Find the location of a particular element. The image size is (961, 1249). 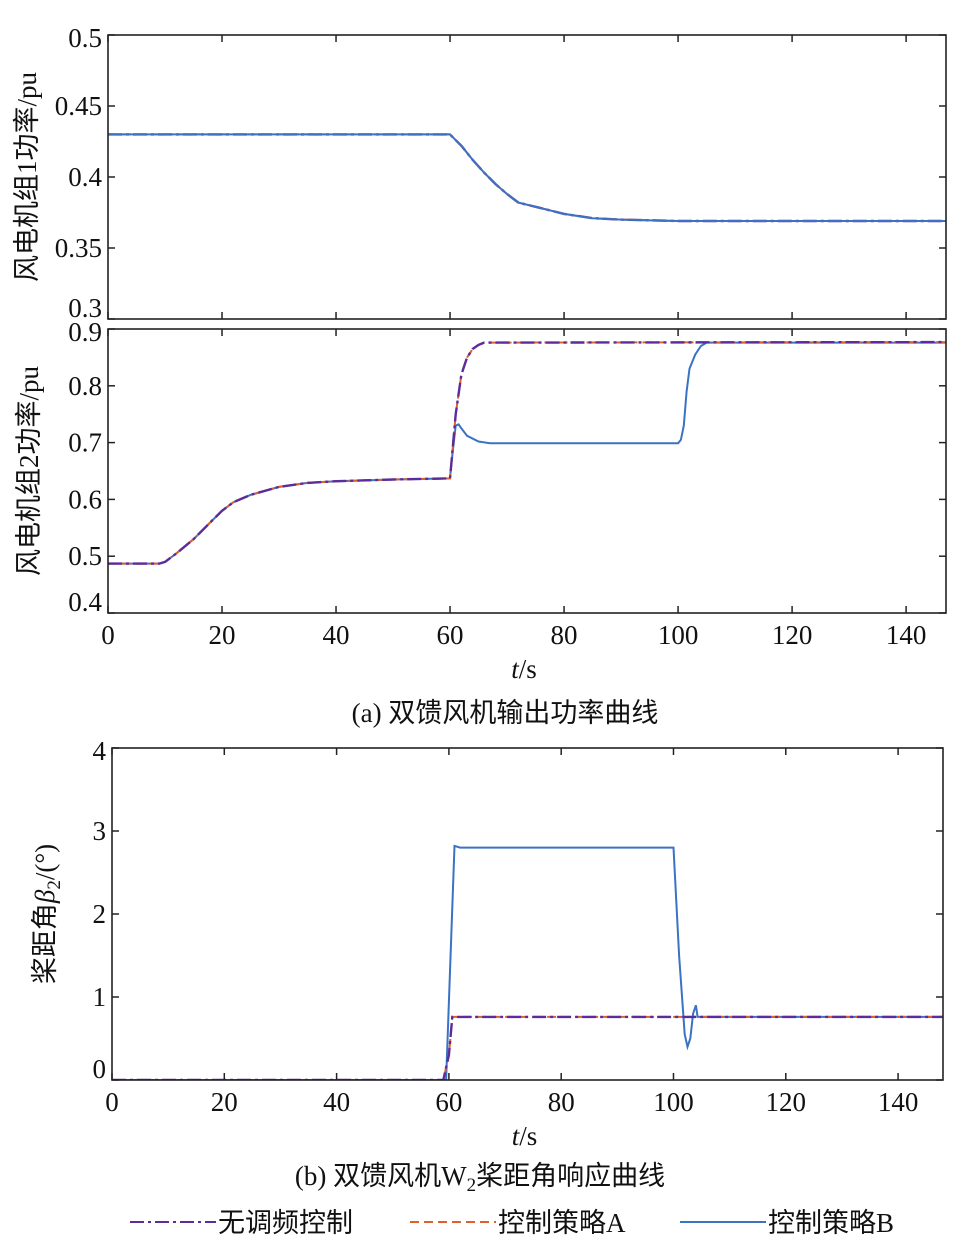

y-tick-label: 0.45 is located at coordinates (78, 106).